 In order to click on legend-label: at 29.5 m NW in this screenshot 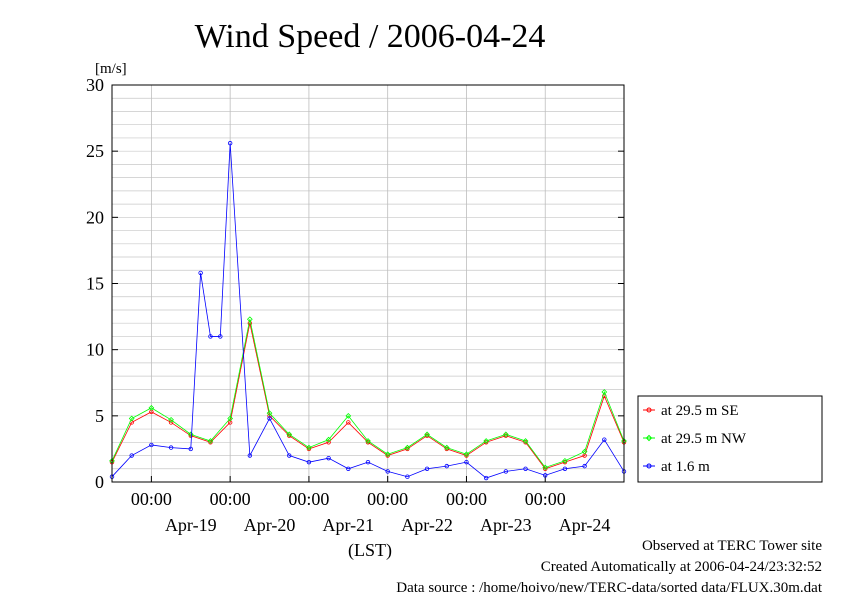, I will do `click(704, 439)`.